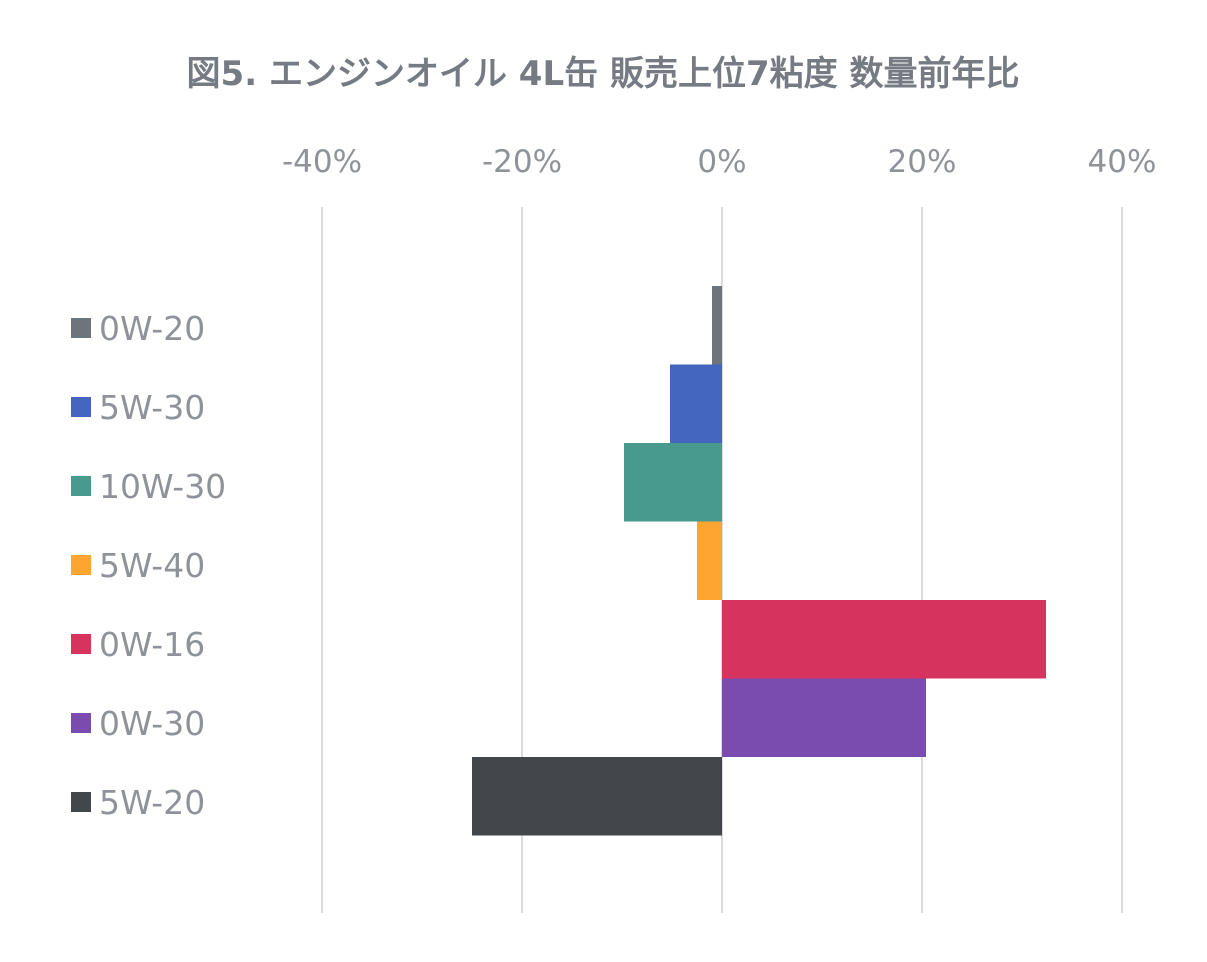  I want to click on legend-label-0W-30: 0W-30, so click(152, 723).